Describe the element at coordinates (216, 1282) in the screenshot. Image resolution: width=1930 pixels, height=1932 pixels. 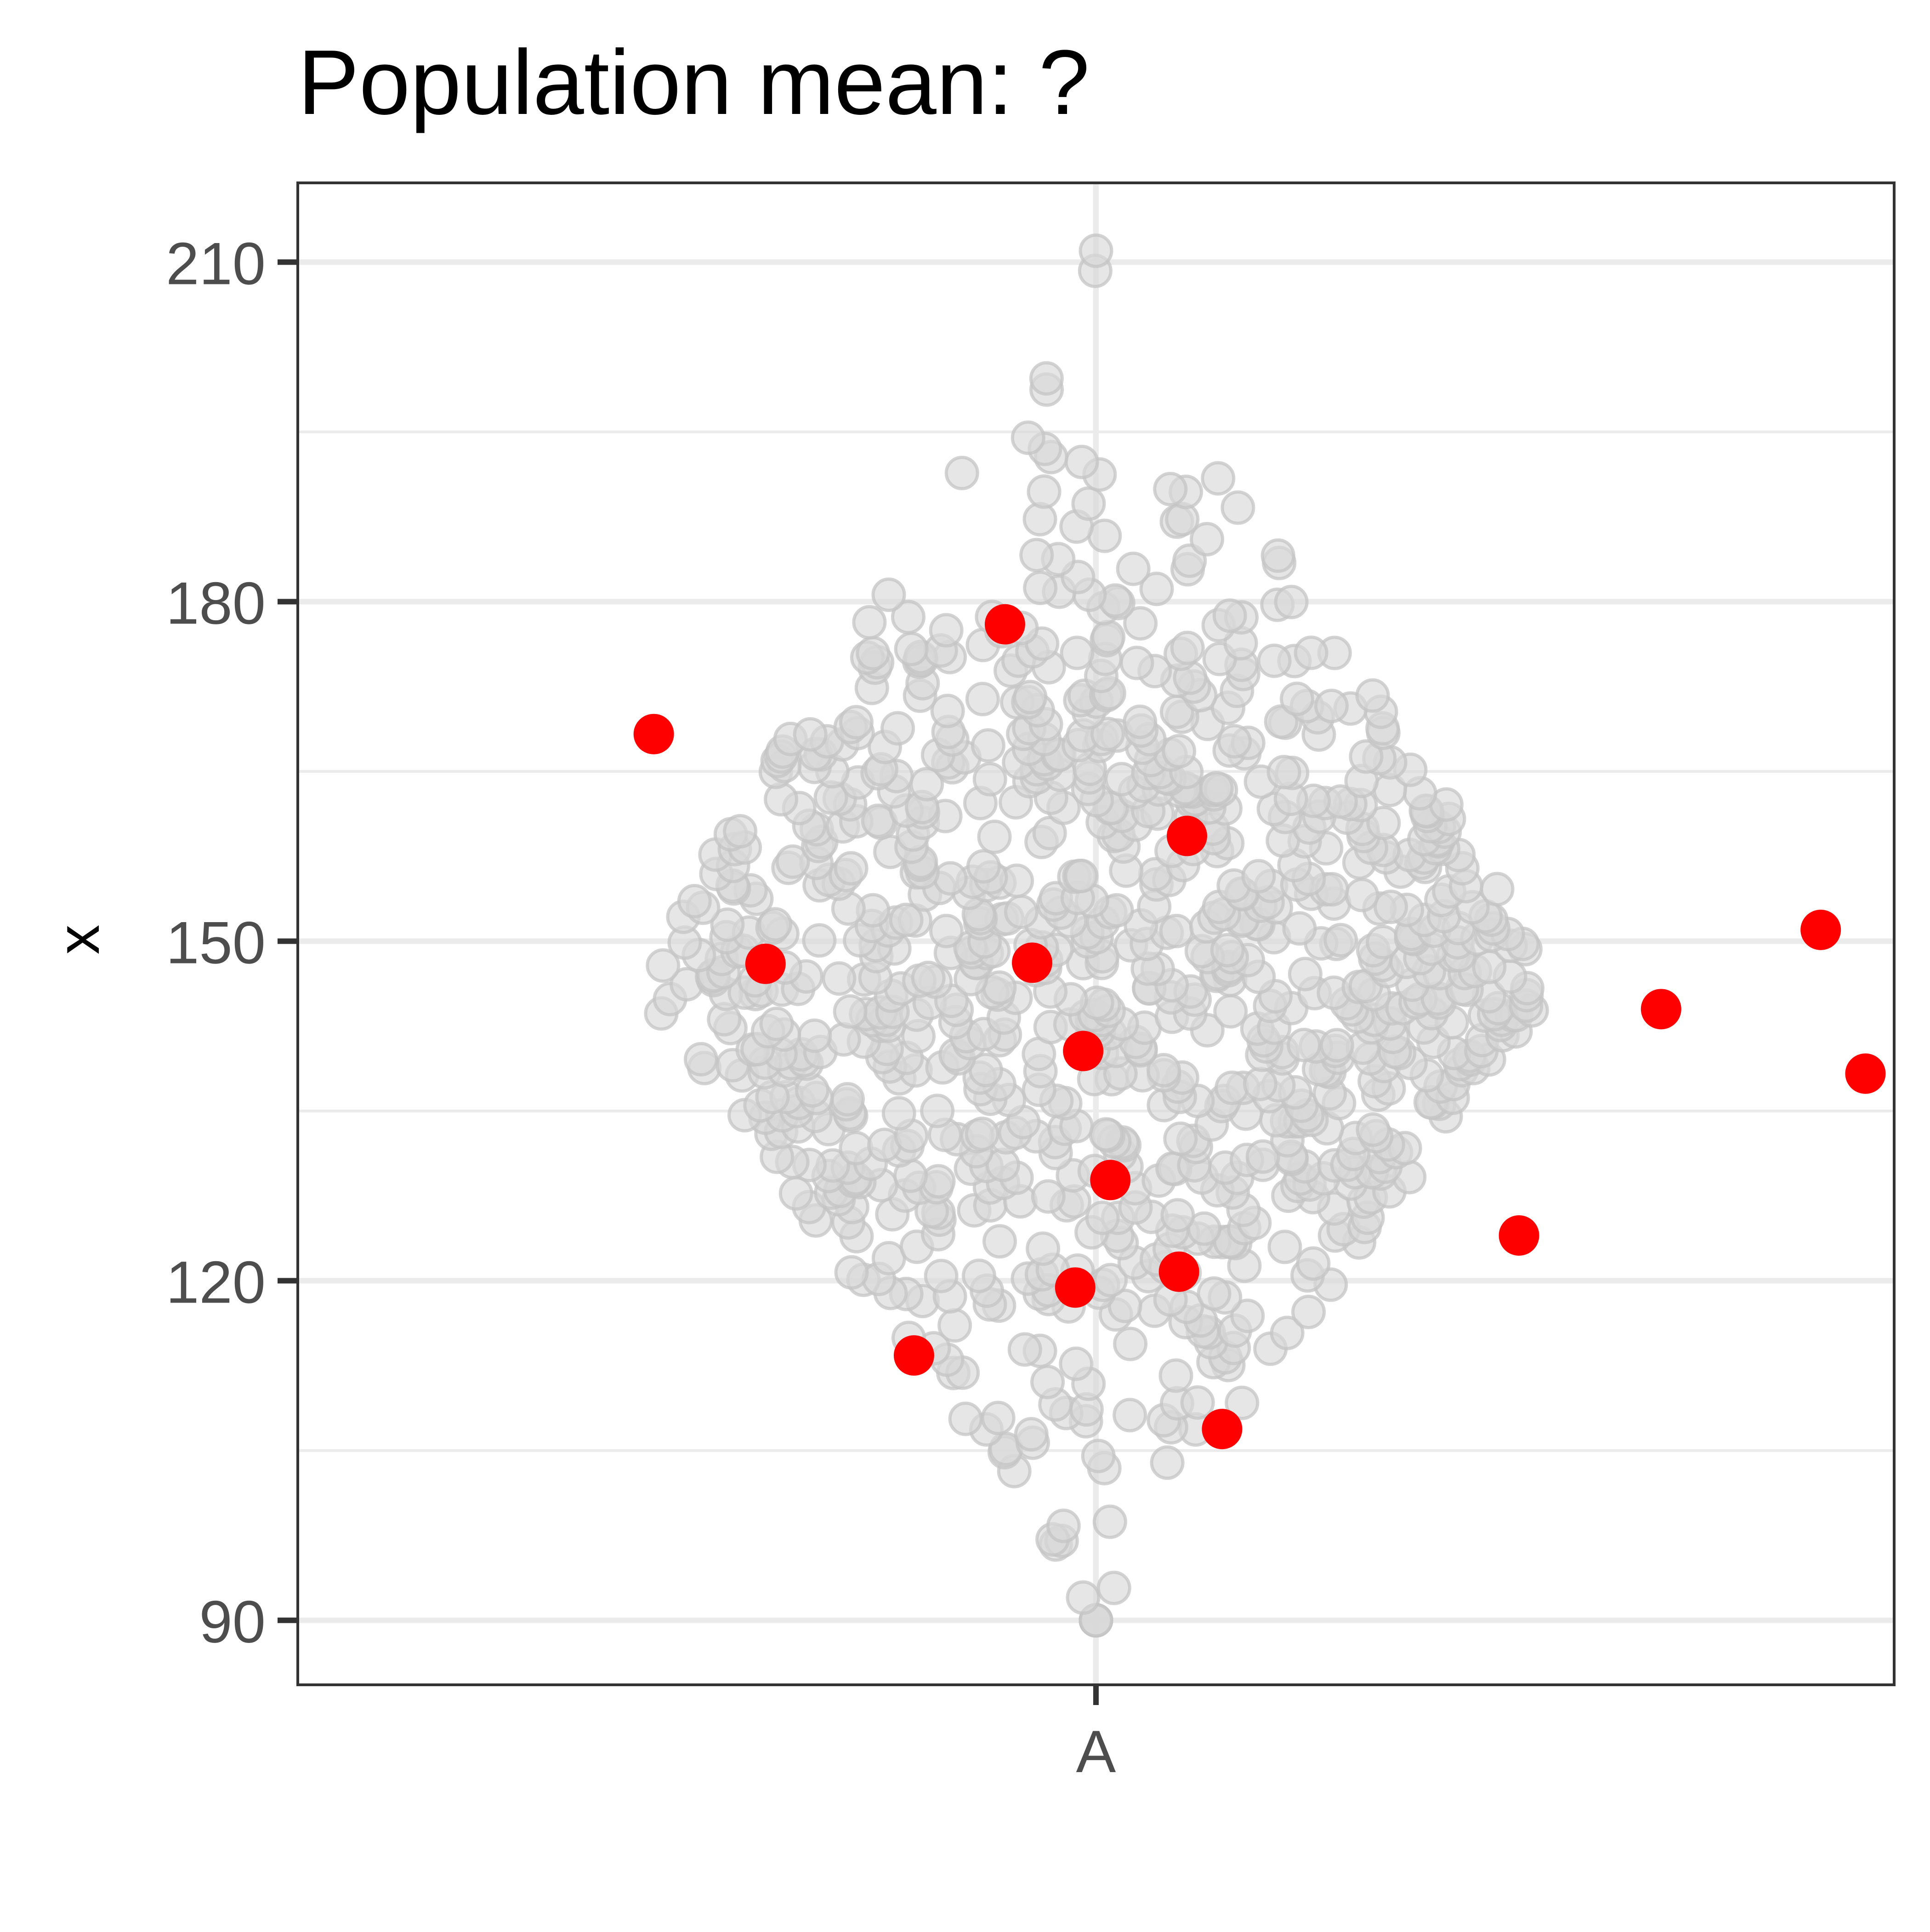
I see `y-tick-label: 120` at that location.